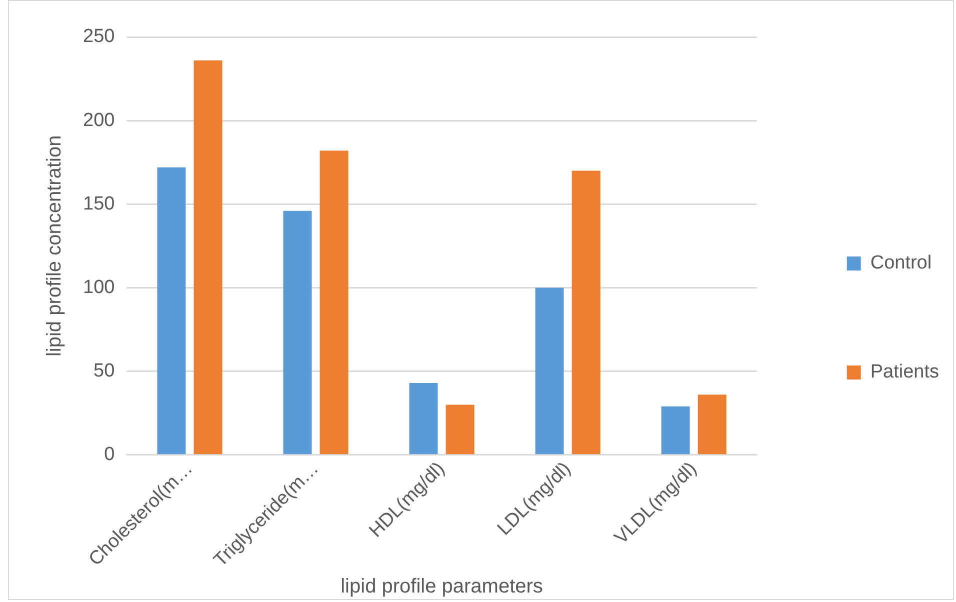  I want to click on y-tick-label: 50, so click(104, 371).